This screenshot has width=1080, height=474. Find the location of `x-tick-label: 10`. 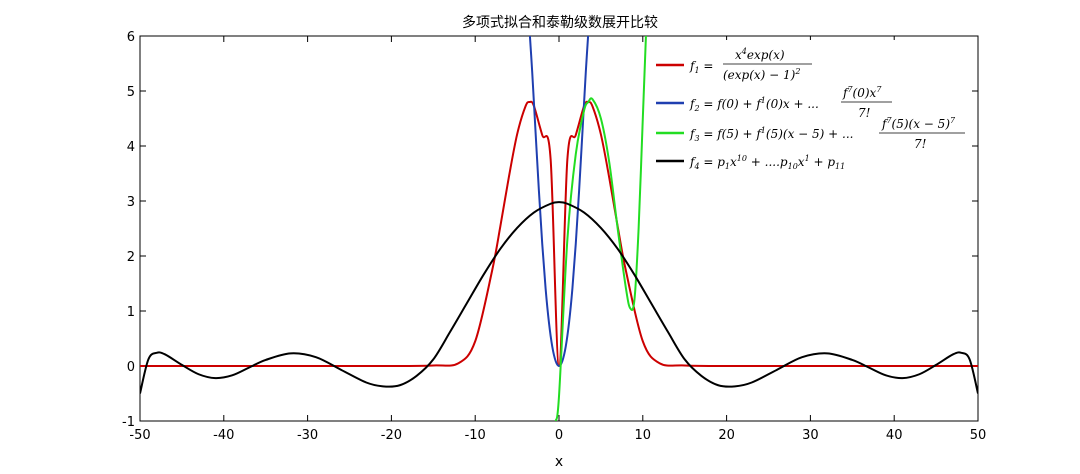

x-tick-label: 10 is located at coordinates (643, 435).